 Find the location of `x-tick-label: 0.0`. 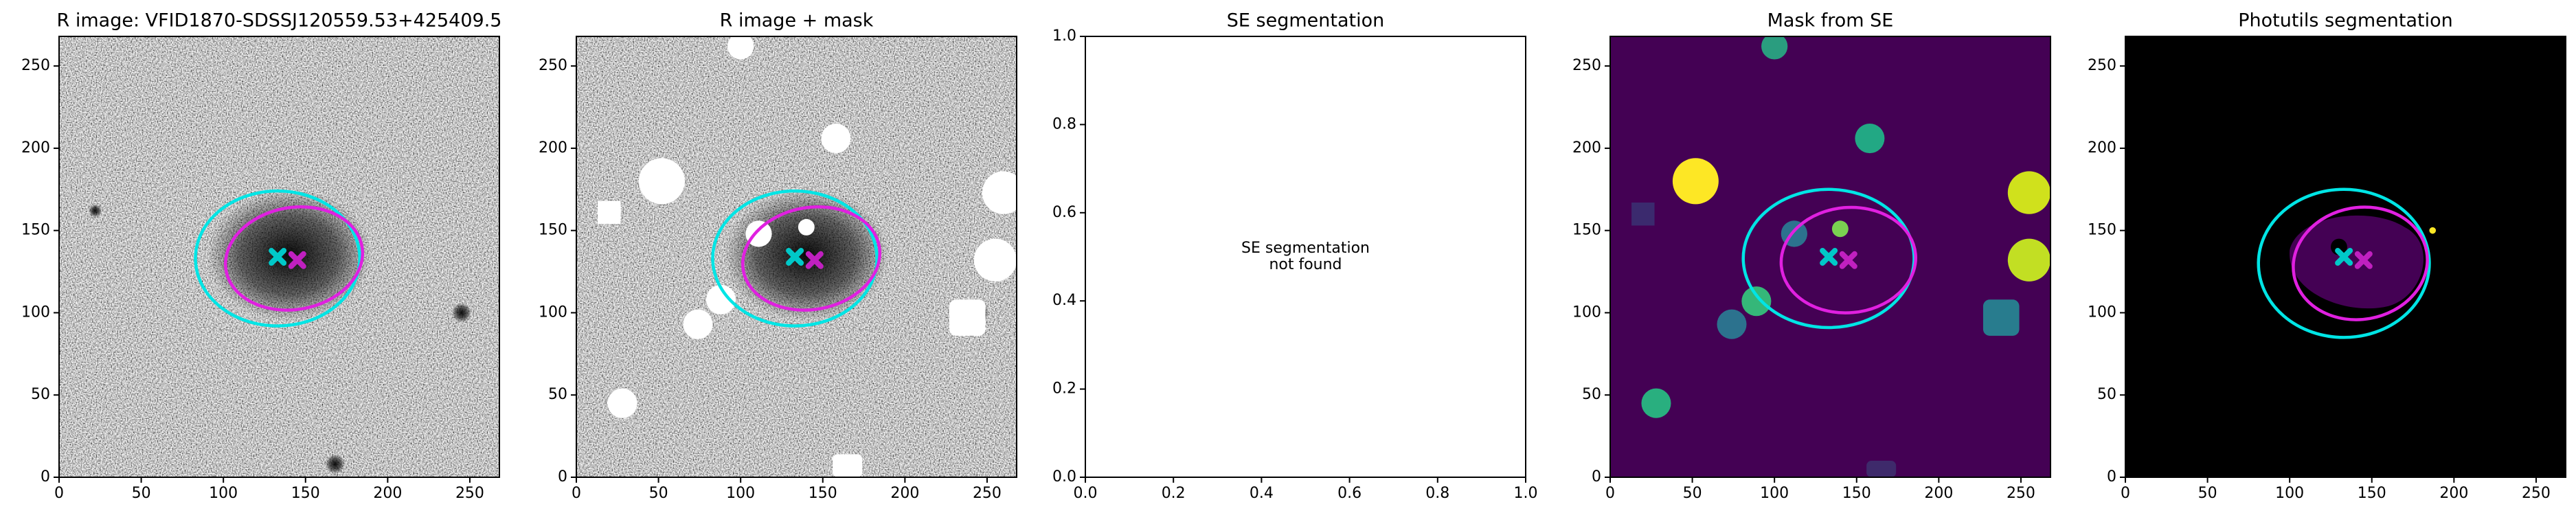

x-tick-label: 0.0 is located at coordinates (1086, 493).